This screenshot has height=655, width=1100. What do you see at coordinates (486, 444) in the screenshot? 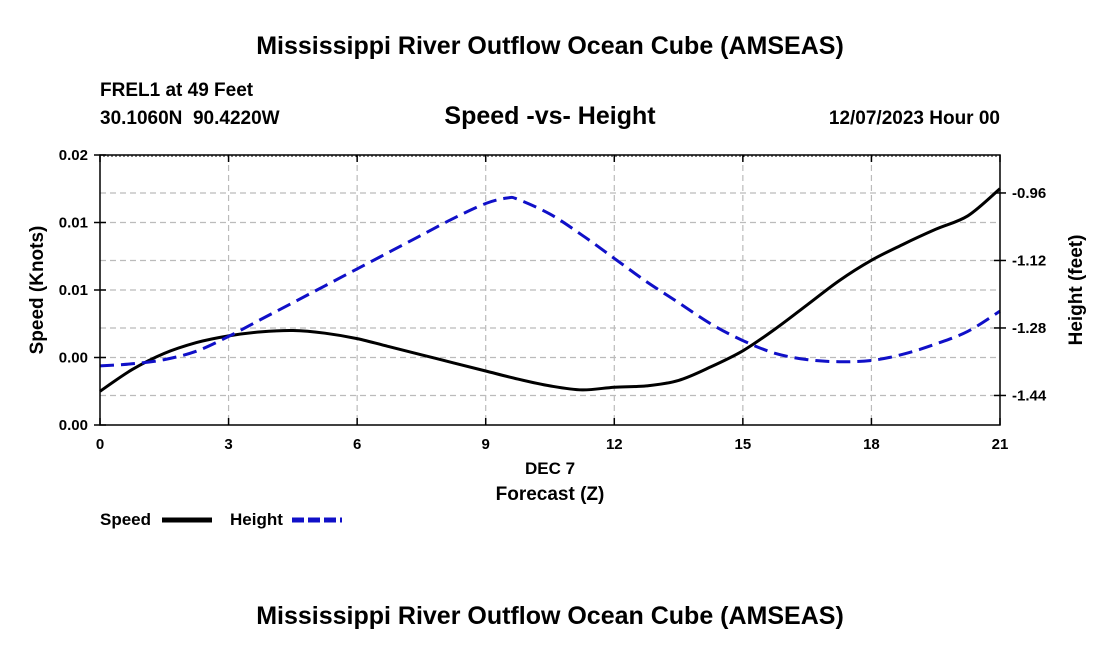
I see `x-tick-label: 9` at bounding box center [486, 444].